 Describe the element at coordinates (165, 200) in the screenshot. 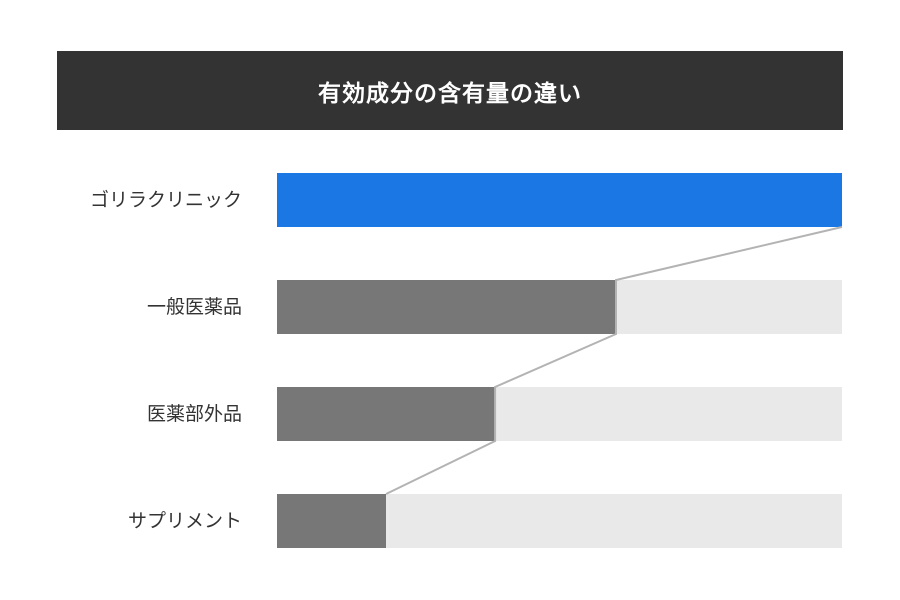

I see `row-label-gorilla-clinic: ゴリラクリニック` at that location.